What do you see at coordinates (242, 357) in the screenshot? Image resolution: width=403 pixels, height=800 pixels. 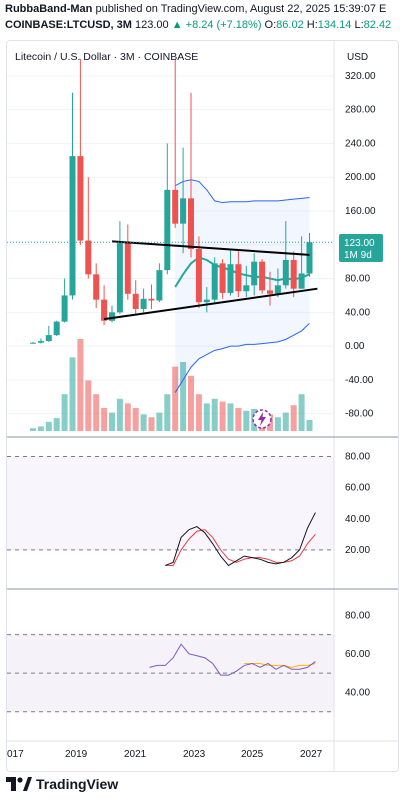 I see `bollinger-lower-line` at bounding box center [242, 357].